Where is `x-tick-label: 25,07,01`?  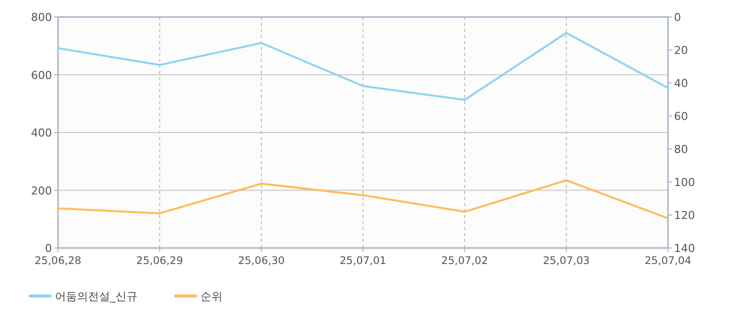 x-tick-label: 25,07,01 is located at coordinates (363, 261).